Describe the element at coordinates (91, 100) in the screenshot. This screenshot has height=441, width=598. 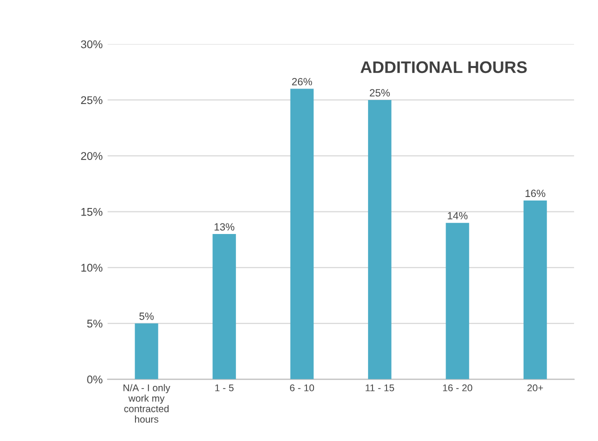
I see `y-tick-label: 25%` at that location.